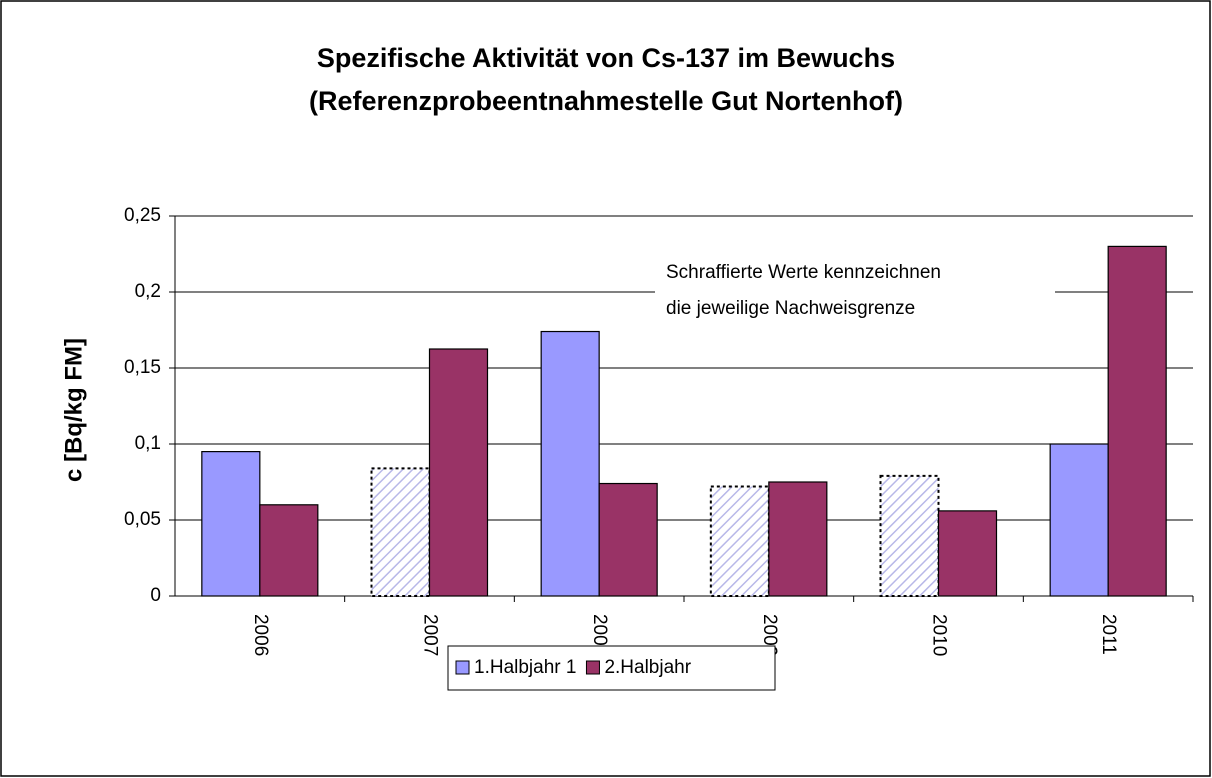 This screenshot has height=778, width=1212. I want to click on x-tick-label: 2006, so click(260, 635).